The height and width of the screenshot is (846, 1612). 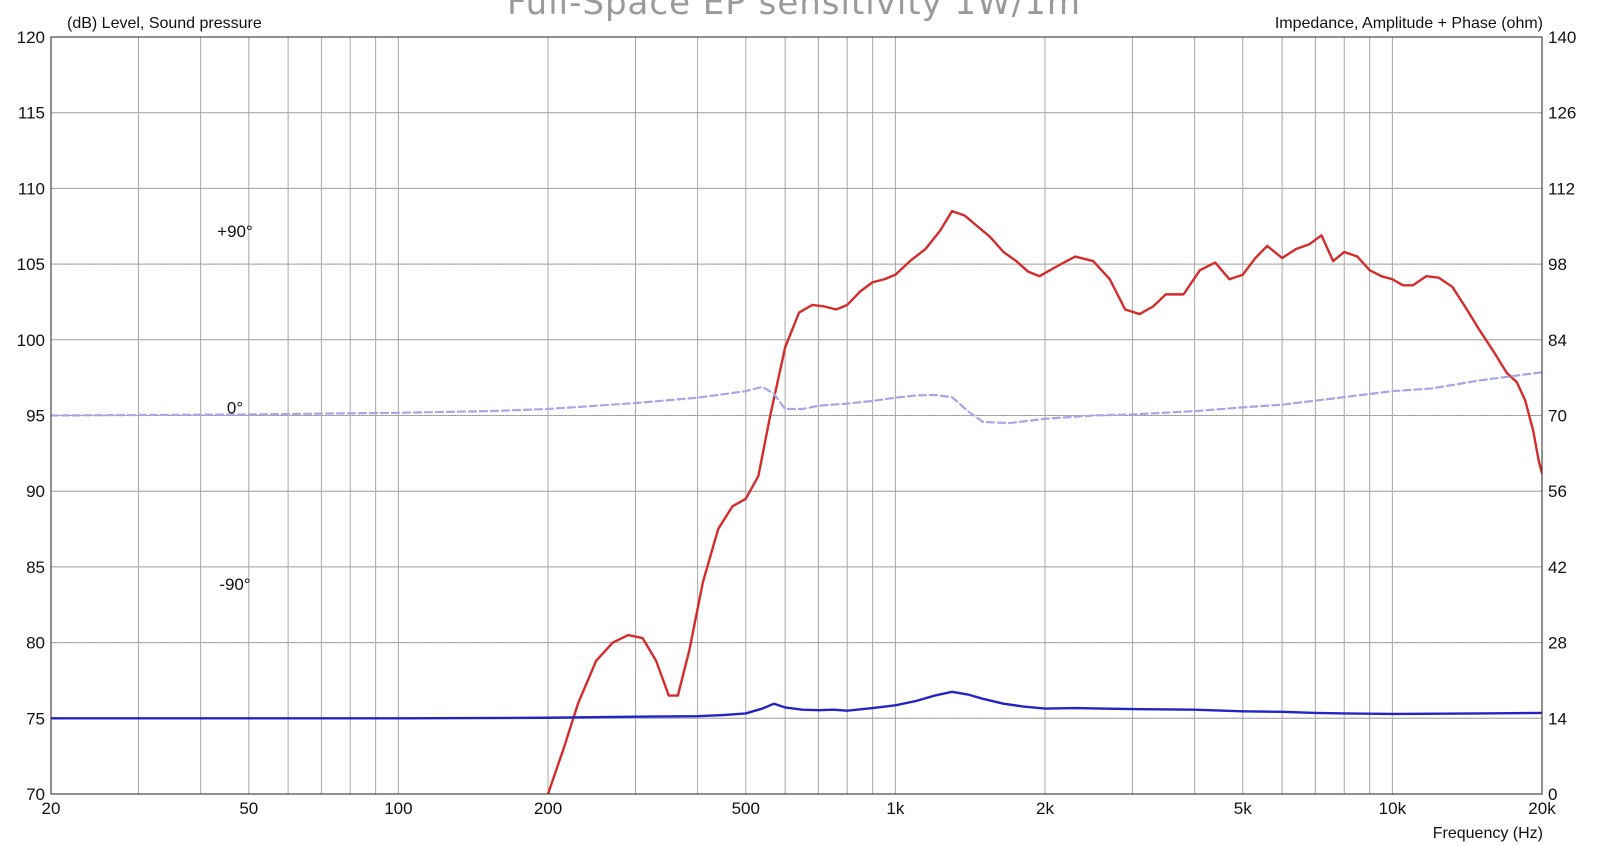 What do you see at coordinates (548, 808) in the screenshot?
I see `x-tick-label: 200` at bounding box center [548, 808].